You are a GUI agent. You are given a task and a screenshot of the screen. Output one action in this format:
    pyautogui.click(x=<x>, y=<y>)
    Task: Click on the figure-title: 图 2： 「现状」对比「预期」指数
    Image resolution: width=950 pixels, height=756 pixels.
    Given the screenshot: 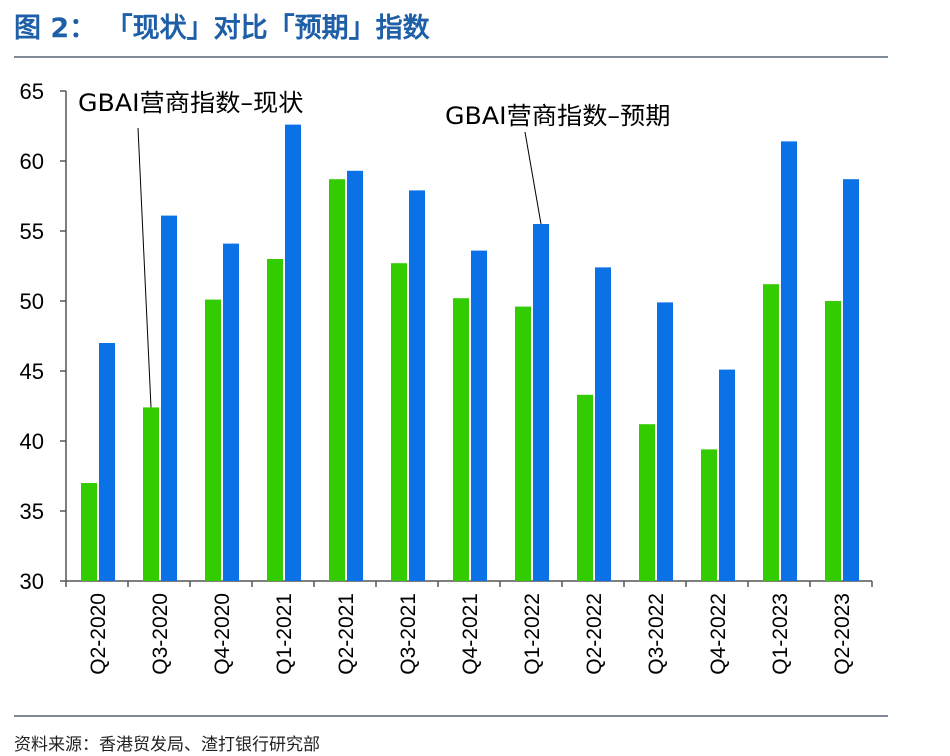 What is the action you would take?
    pyautogui.click(x=222, y=28)
    